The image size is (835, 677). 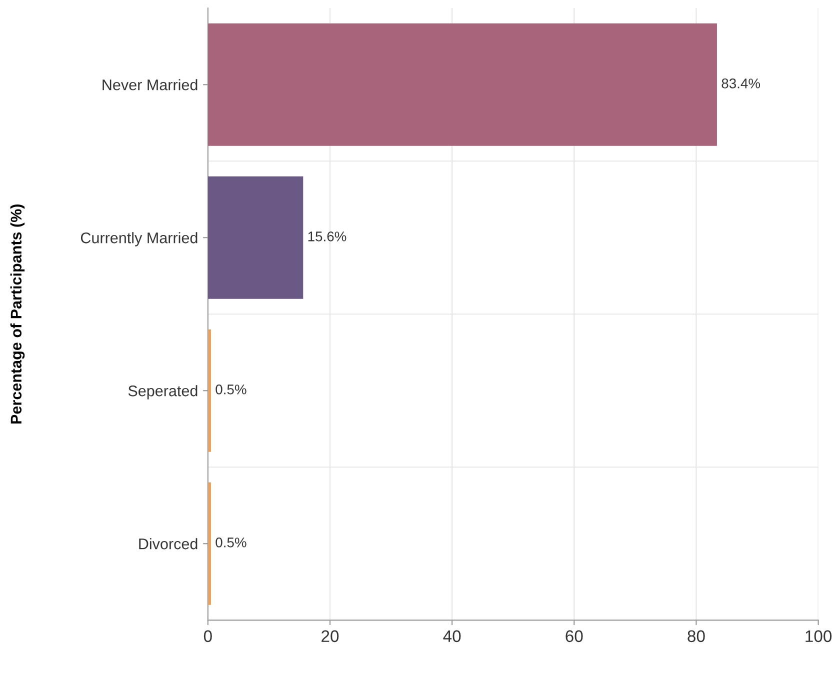 I want to click on x-tick-label: 80, so click(x=696, y=636).